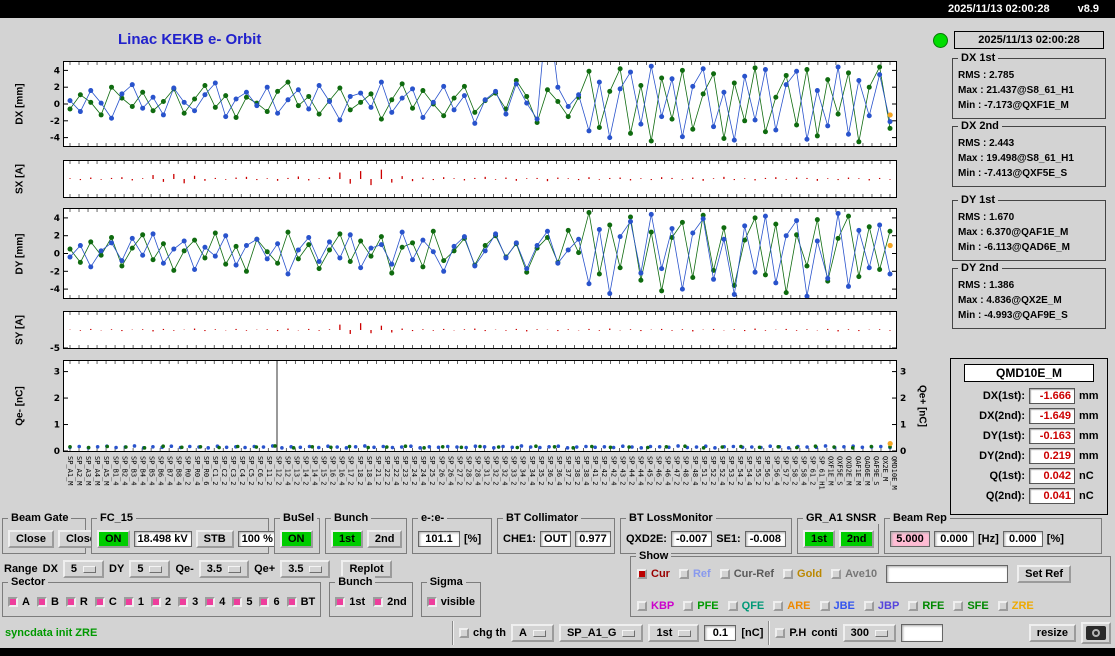  What do you see at coordinates (296, 538) in the screenshot?
I see `busel-on-button: ON` at bounding box center [296, 538].